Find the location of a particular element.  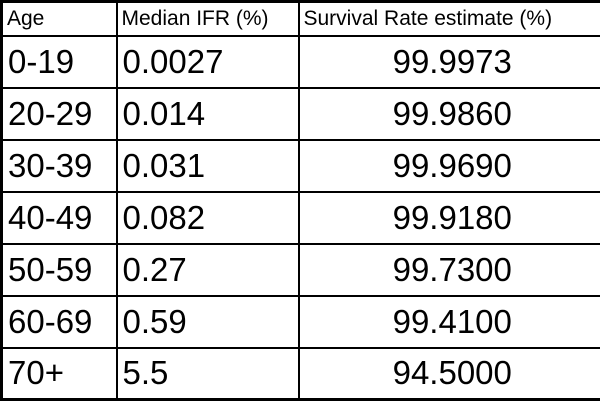

cell-median-ifr: 0.59 is located at coordinates (208, 322).